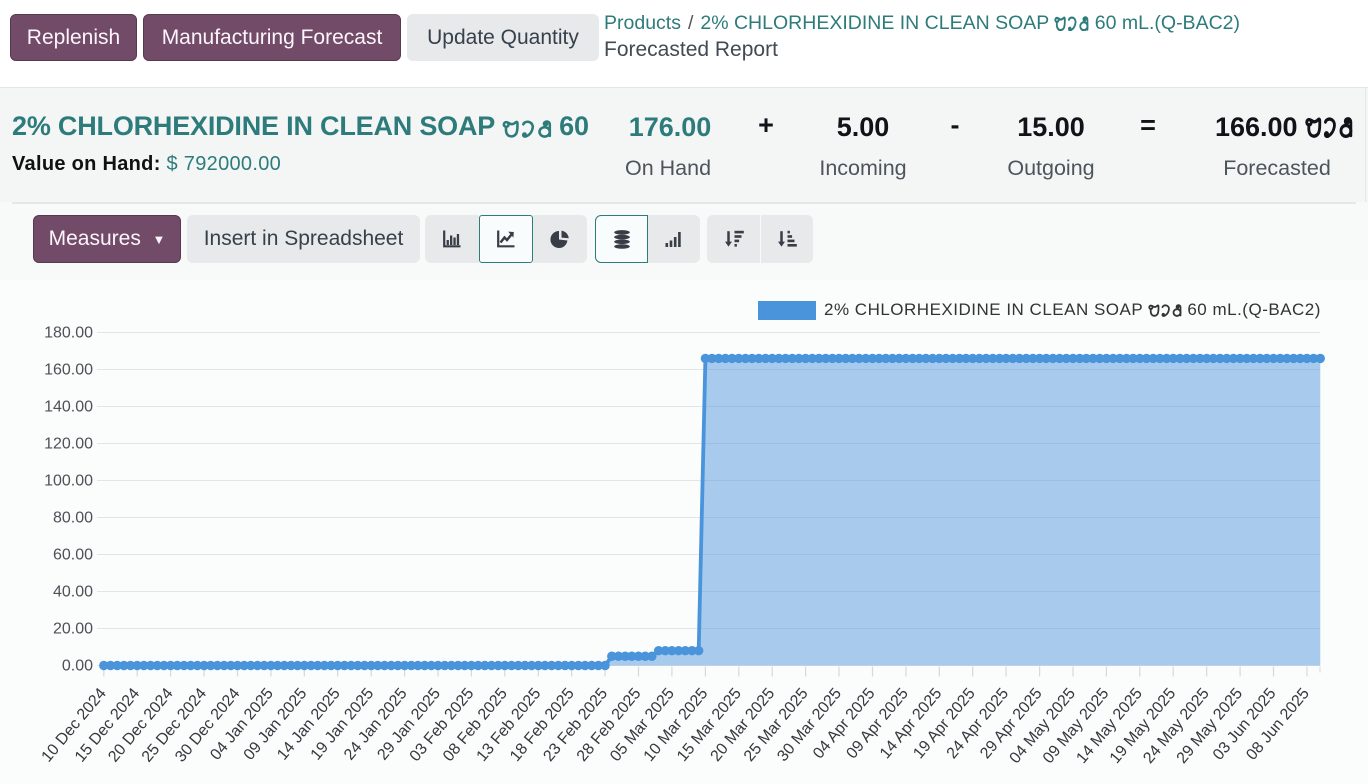 The height and width of the screenshot is (784, 1368). What do you see at coordinates (68, 407) in the screenshot?
I see `svg-text: 140.00` at bounding box center [68, 407].